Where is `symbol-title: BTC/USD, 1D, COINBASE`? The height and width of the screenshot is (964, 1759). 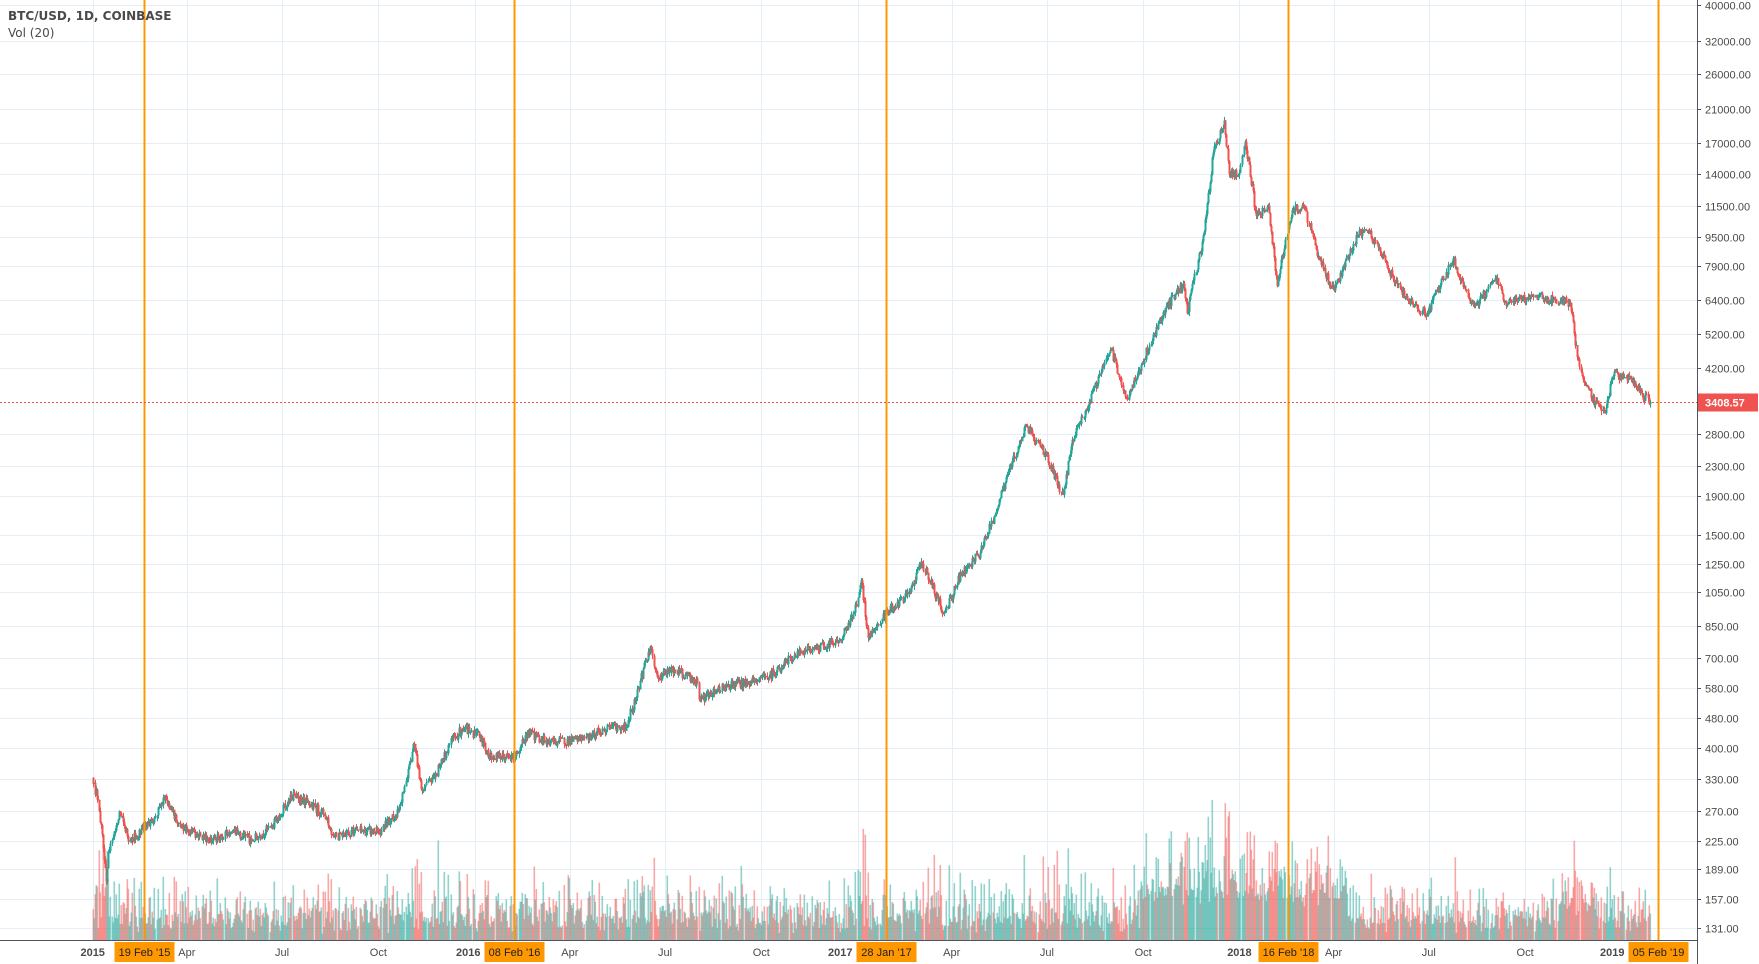 symbol-title: BTC/USD, 1D, COINBASE is located at coordinates (90, 16).